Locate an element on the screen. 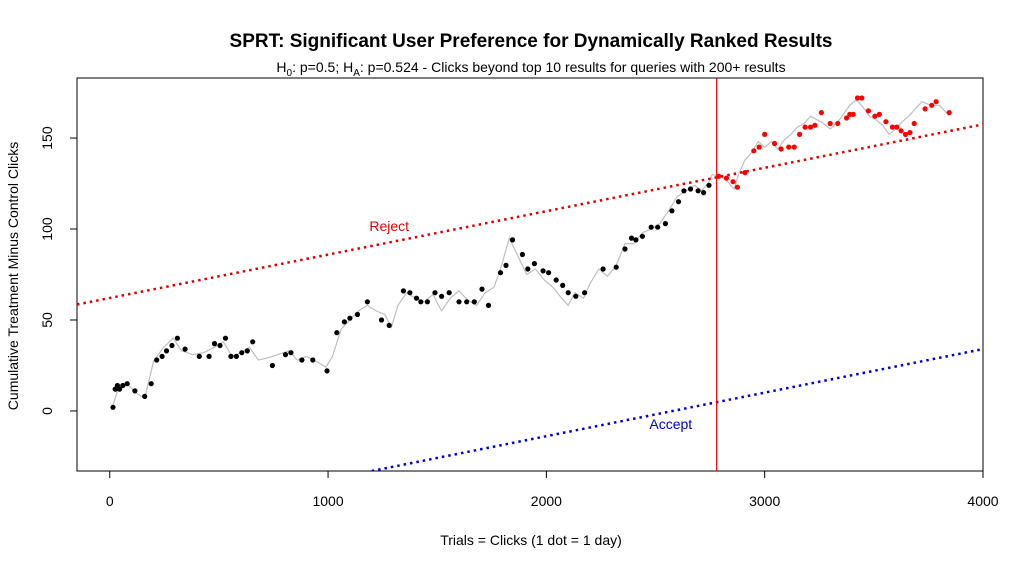  x-tick-label: 0 is located at coordinates (110, 501).